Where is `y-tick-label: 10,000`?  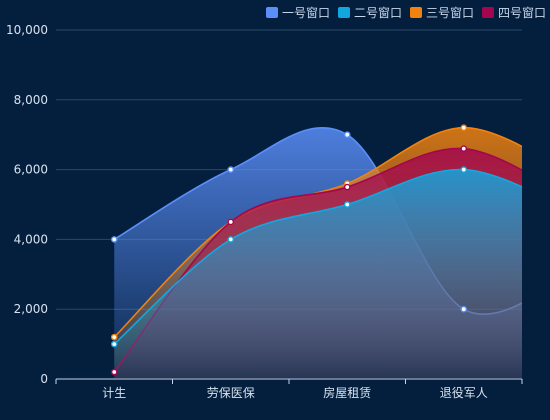
y-tick-label: 10,000 is located at coordinates (27, 30).